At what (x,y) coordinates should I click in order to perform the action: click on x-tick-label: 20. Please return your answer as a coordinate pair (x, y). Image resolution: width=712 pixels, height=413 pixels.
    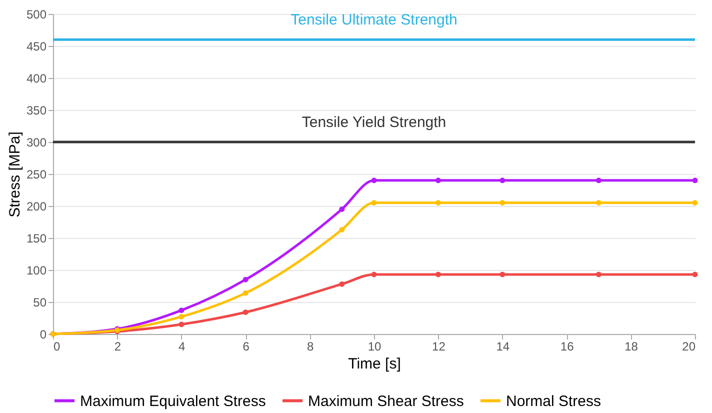
    Looking at the image, I should click on (689, 347).